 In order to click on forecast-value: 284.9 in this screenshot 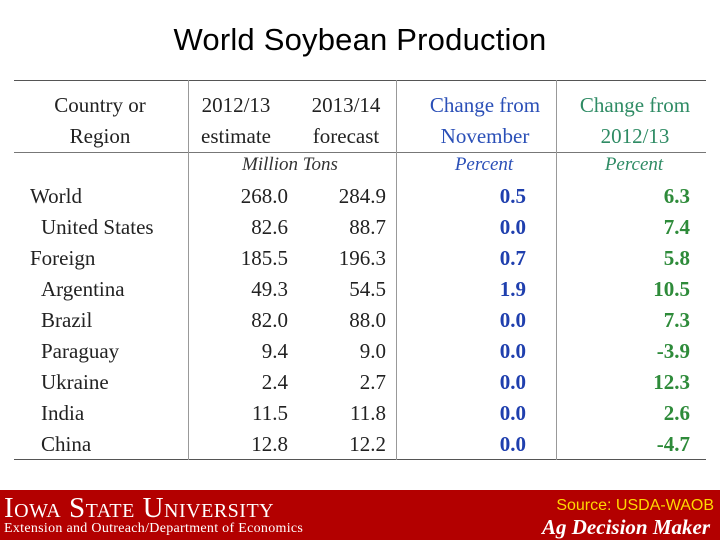, I will do `click(362, 196)`.